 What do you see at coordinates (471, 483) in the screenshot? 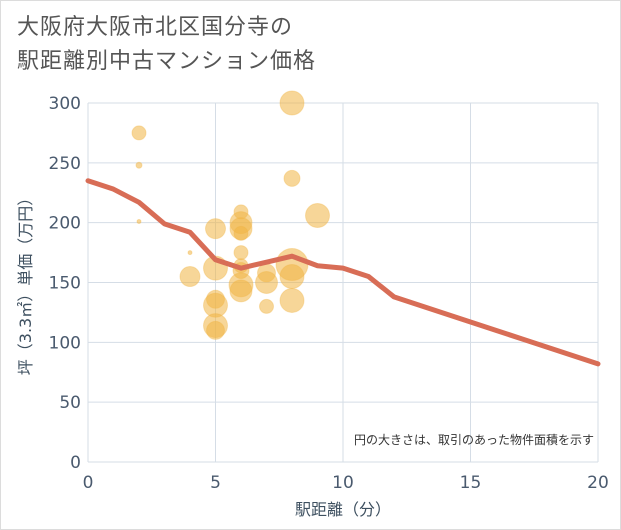
I see `x-tick-label: 15` at bounding box center [471, 483].